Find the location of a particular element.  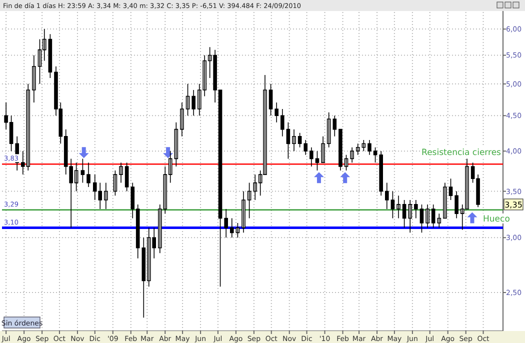

annotation: Hueco is located at coordinates (496, 219).